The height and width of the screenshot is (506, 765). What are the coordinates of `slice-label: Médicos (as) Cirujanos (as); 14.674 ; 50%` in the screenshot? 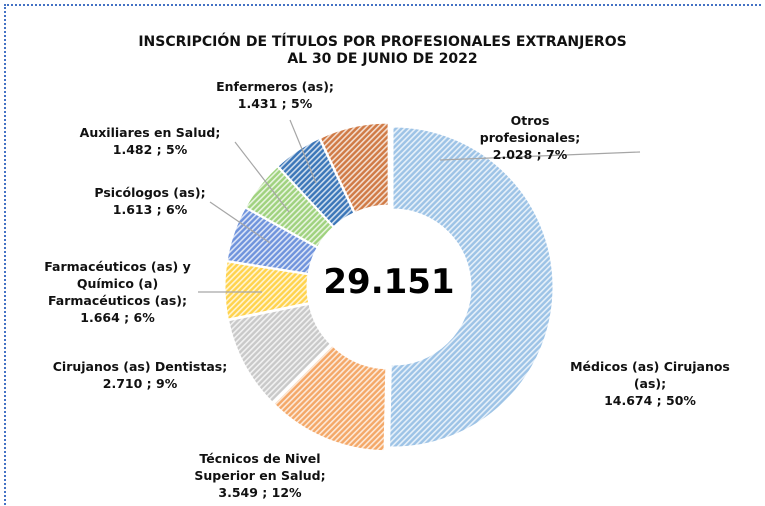 It's located at (650, 383).